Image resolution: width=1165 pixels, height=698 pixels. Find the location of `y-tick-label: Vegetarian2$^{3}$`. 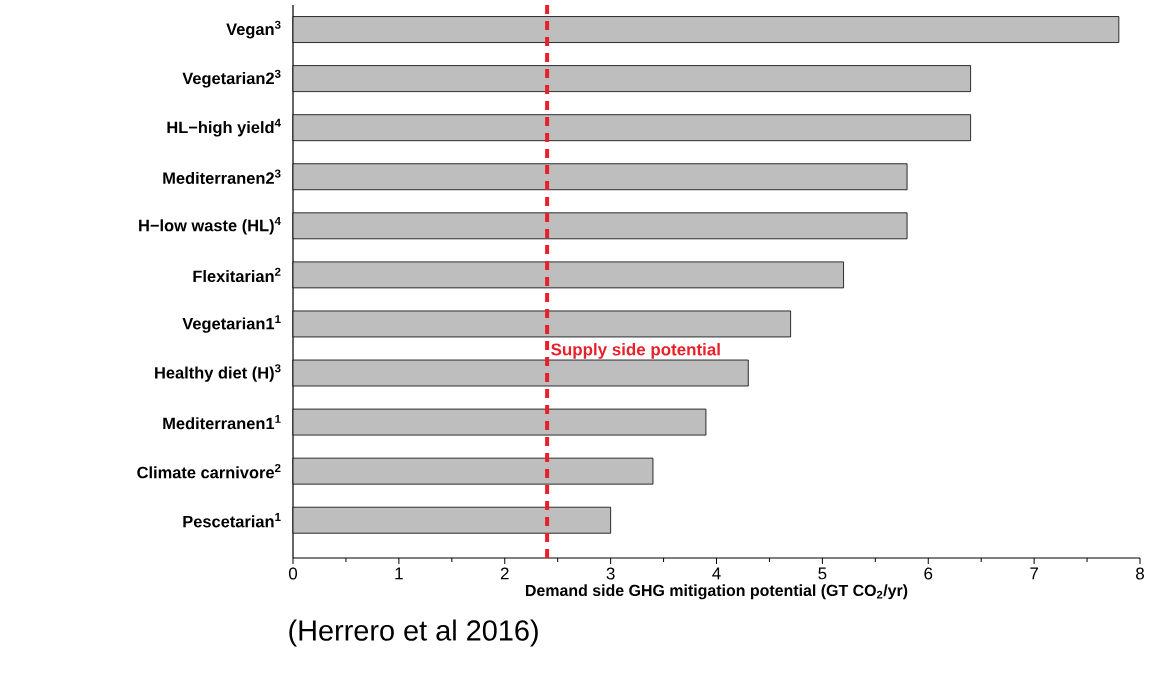

y-tick-label: Vegetarian2$^{3}$ is located at coordinates (231, 78).